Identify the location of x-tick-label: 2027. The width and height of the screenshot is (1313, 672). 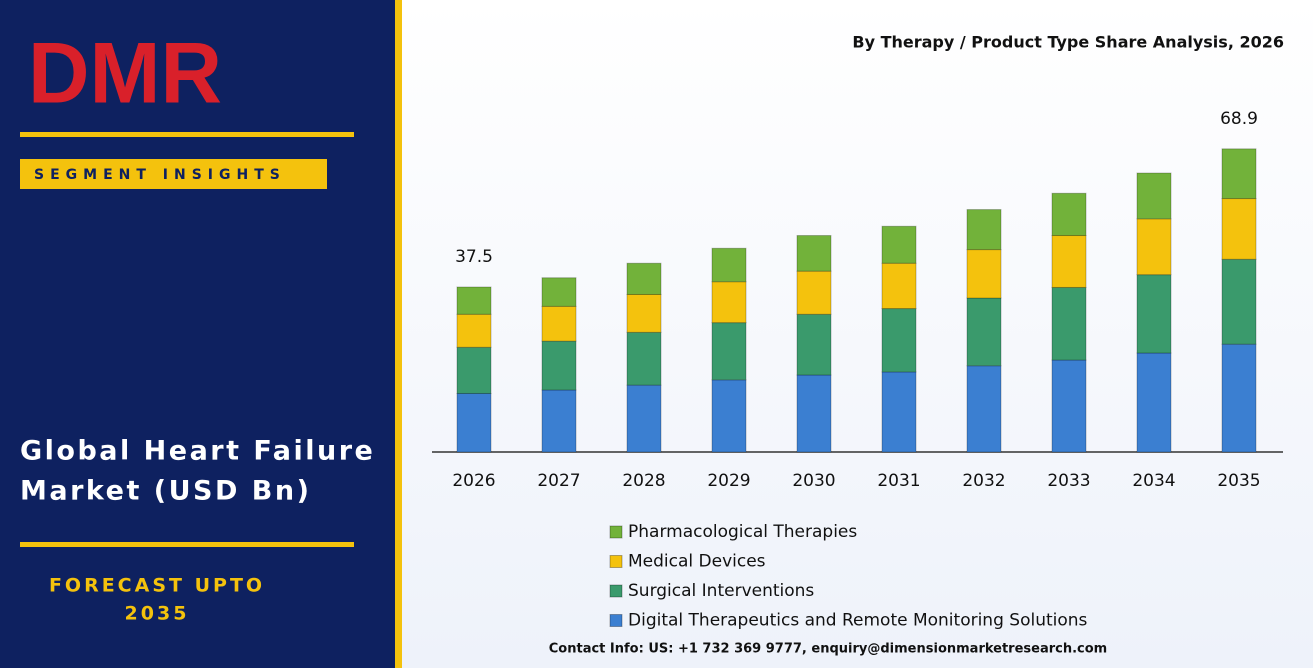
(558, 481).